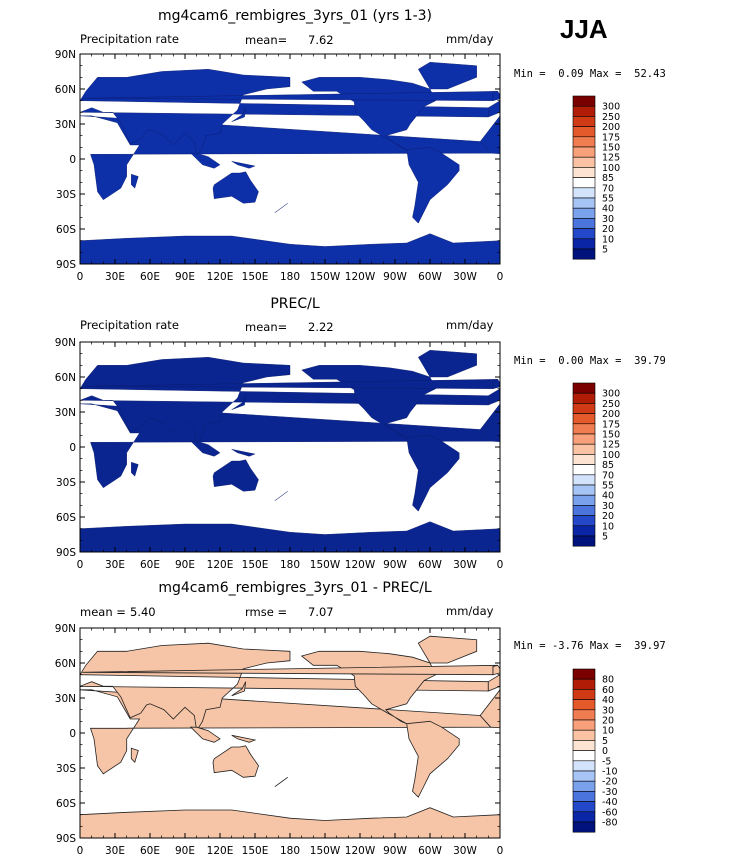 This screenshot has width=732, height=865. Describe the element at coordinates (266, 612) in the screenshot. I see `panel-3-rmse-label: rmse =` at that location.